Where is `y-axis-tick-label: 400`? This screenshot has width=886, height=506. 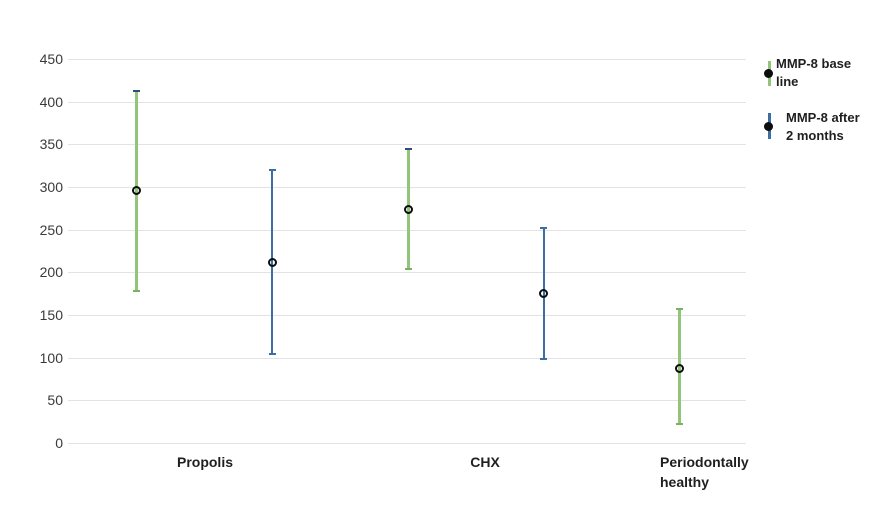
y-axis-tick-label: 400 is located at coordinates (51, 101).